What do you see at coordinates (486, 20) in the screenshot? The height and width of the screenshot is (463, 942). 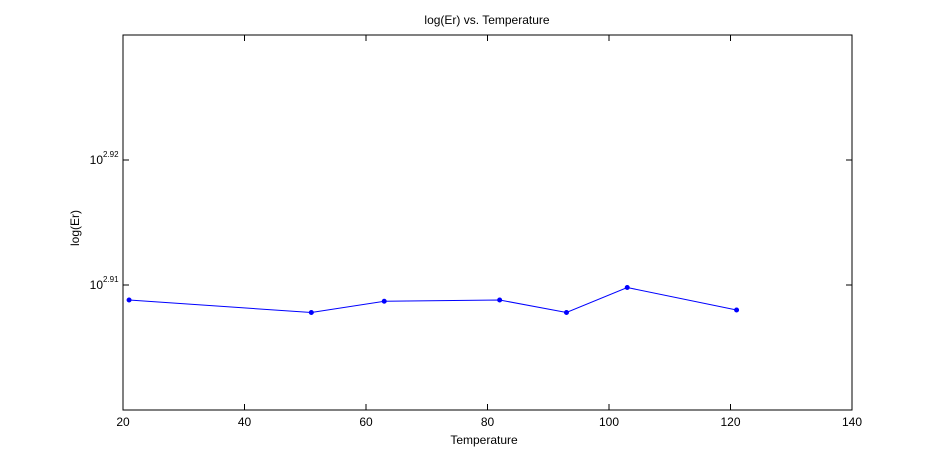 I see `chart-title: log(Er) vs. Temperature` at bounding box center [486, 20].